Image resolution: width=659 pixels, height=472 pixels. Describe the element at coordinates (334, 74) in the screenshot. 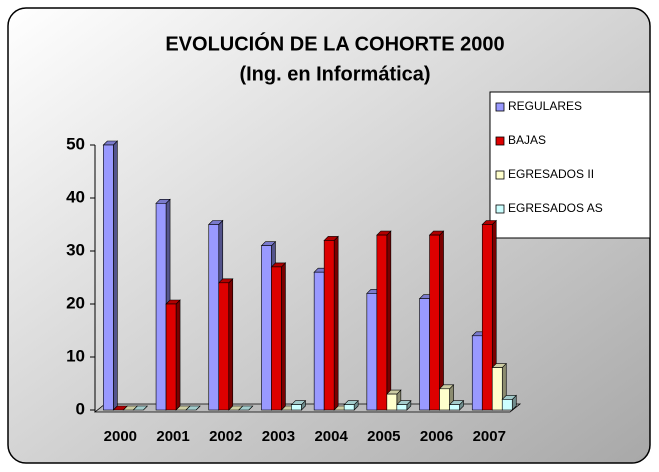

I see `chart-subtitle: (Ing. en Informática)` at that location.